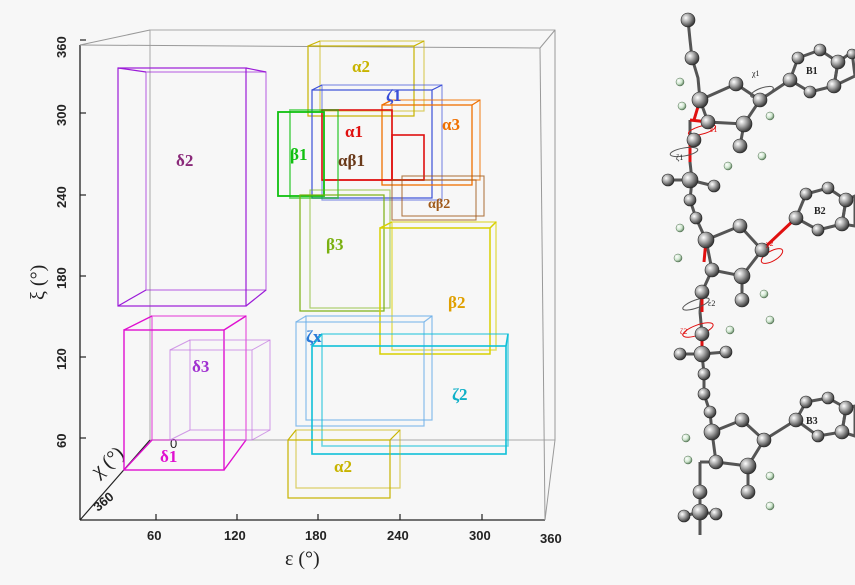  Describe the element at coordinates (724, 294) in the screenshot. I see `hydrogen-atoms` at that location.